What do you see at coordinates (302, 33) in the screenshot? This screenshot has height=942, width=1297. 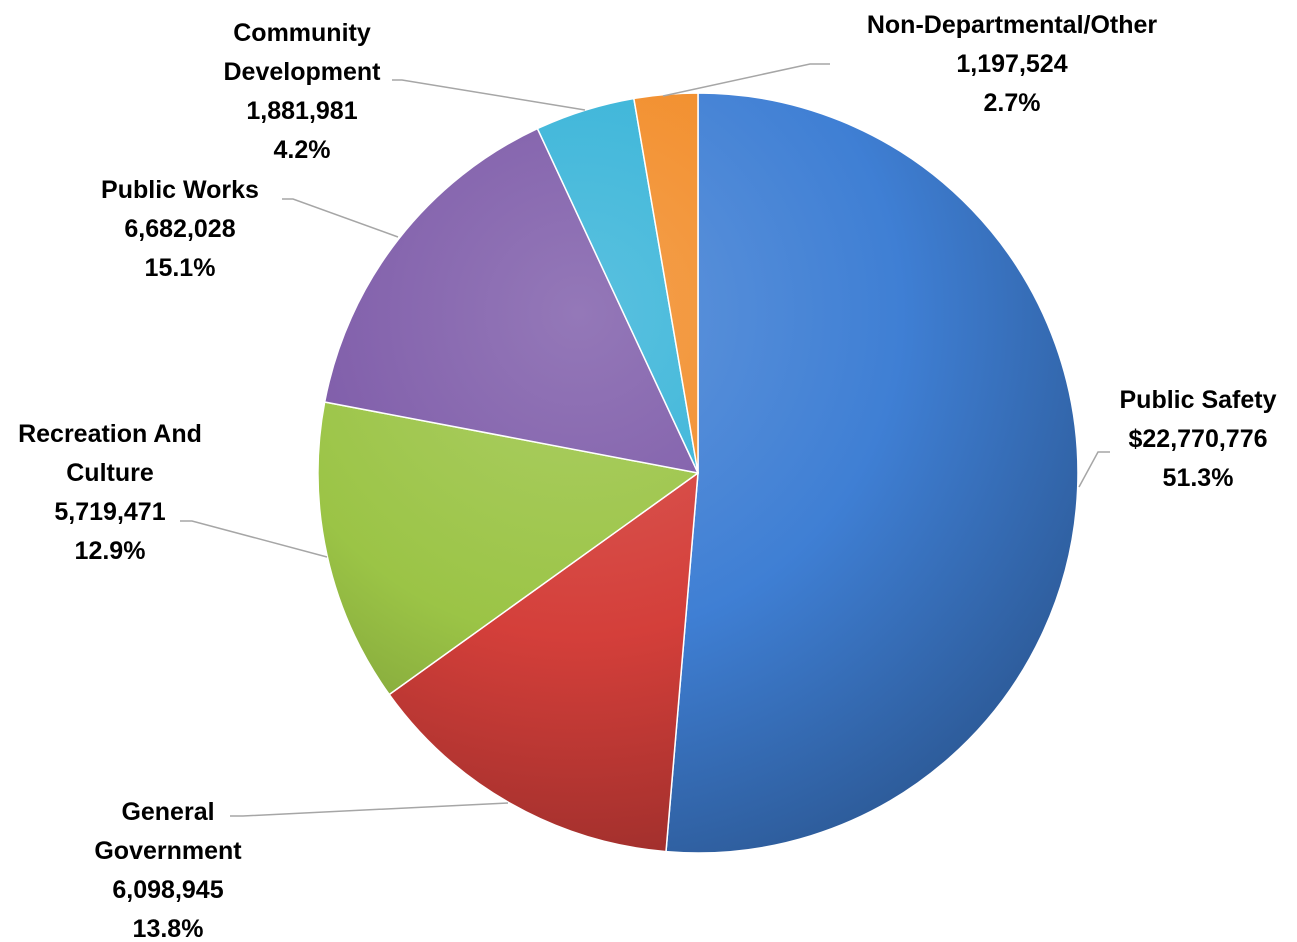 I see `label-line-0: Community` at bounding box center [302, 33].